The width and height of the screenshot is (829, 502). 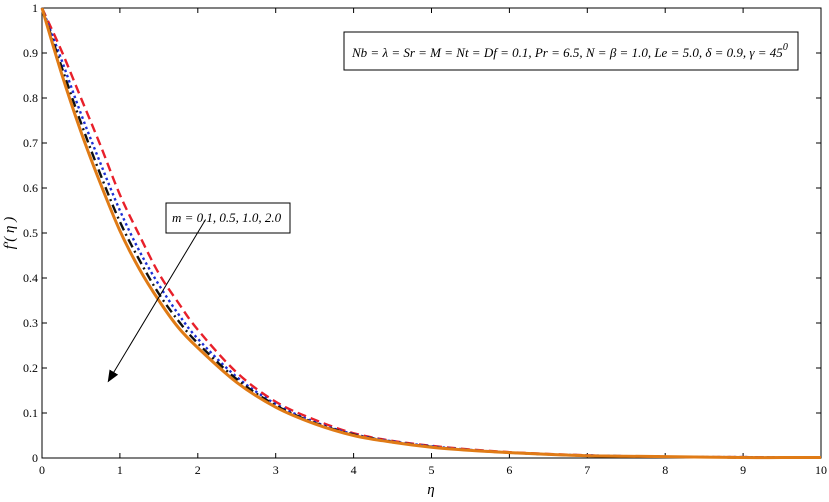 I want to click on y-tick-label: 0.2, so click(x=30, y=368).